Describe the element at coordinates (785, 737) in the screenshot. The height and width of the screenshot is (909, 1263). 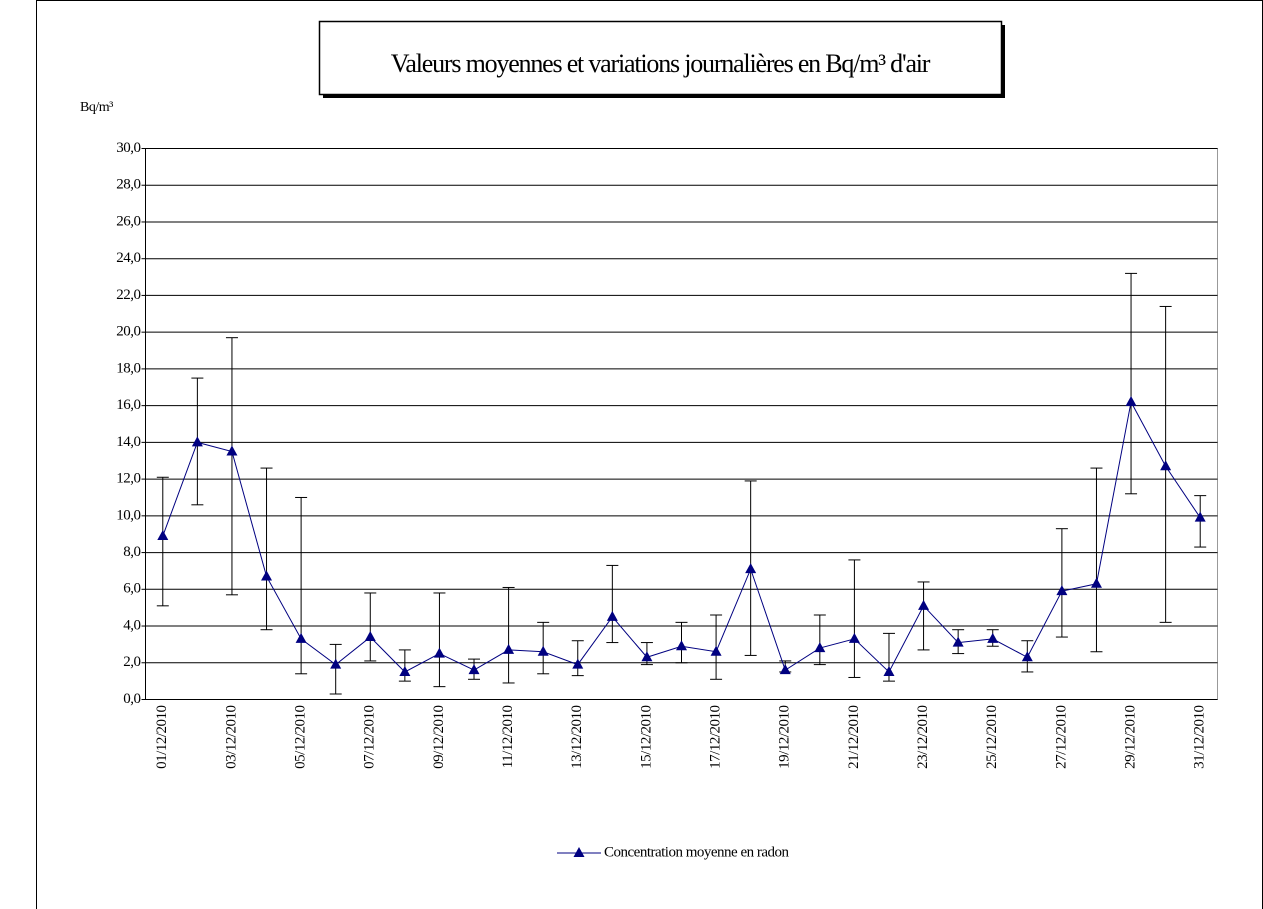
I see `x-tick-label: 19/12/2010` at that location.